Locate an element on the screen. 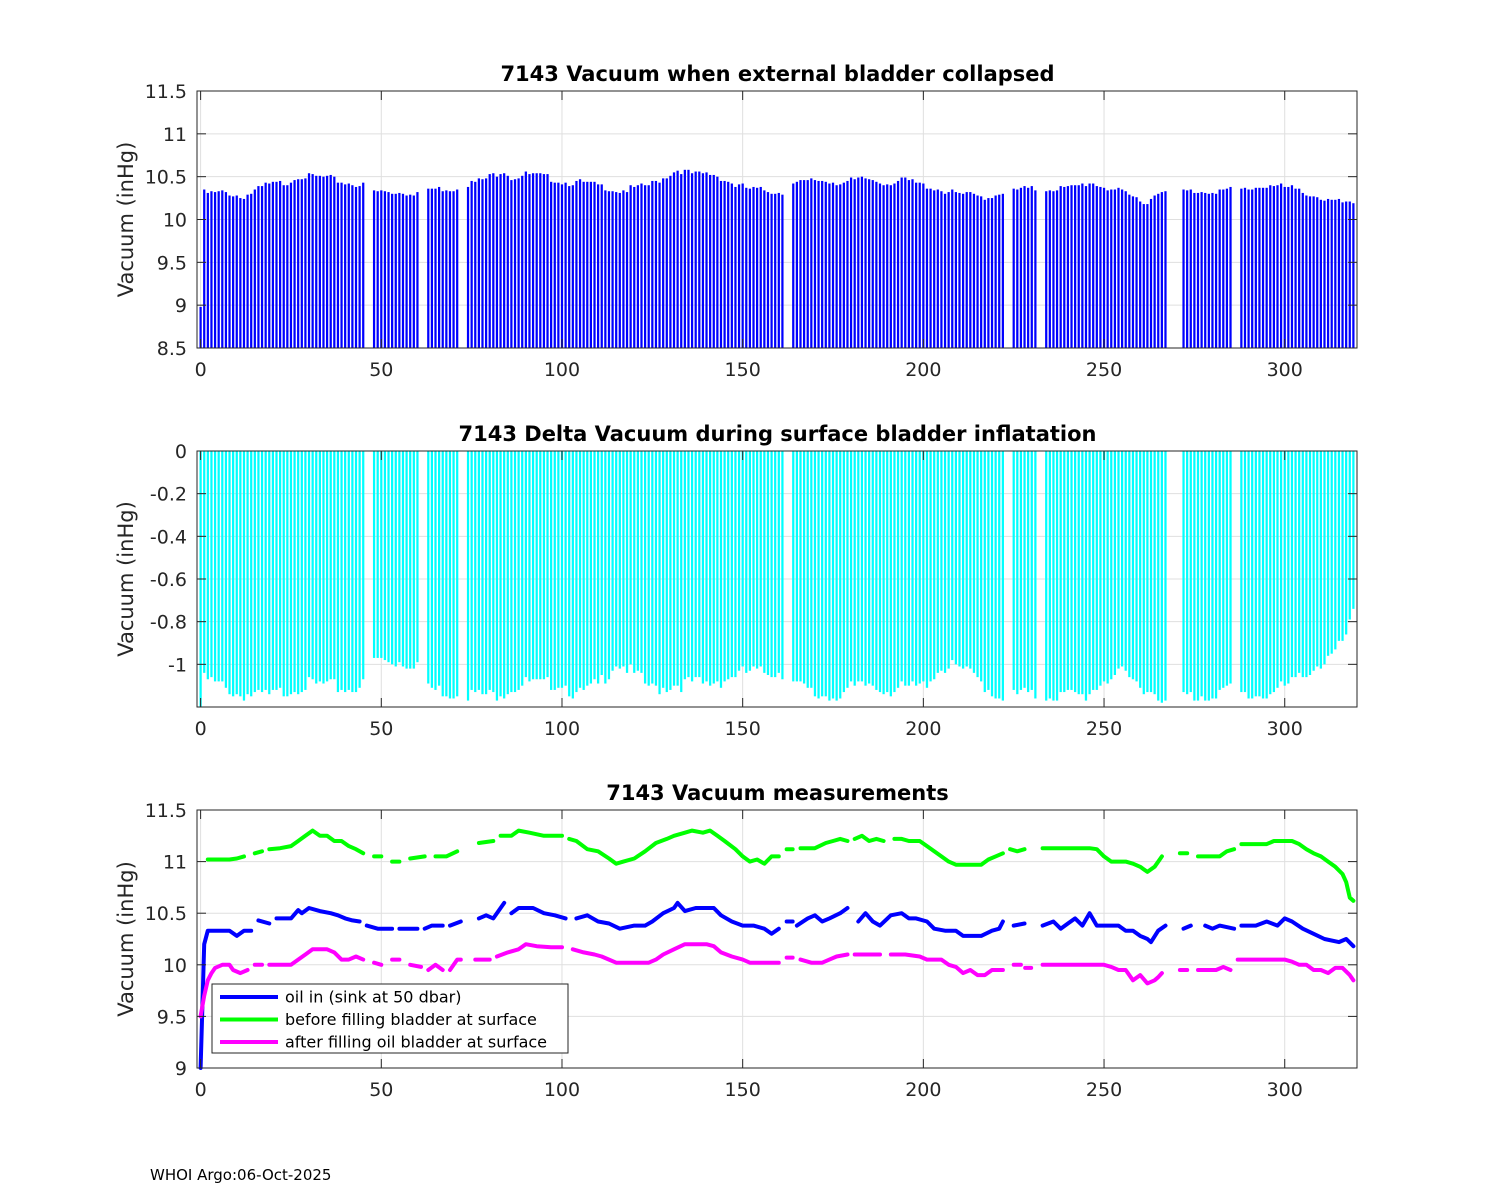  y-tick-label: 9 is located at coordinates (181, 1069).